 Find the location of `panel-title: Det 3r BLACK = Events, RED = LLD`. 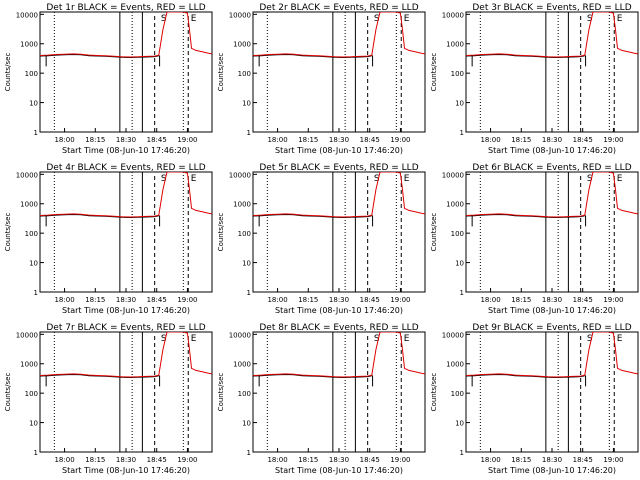

panel-title: Det 3r BLACK = Events, RED = LLD is located at coordinates (551, 8).